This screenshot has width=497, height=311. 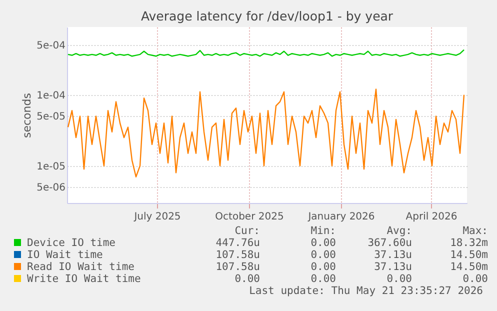 I want to click on text: 367.60u, so click(x=389, y=243).